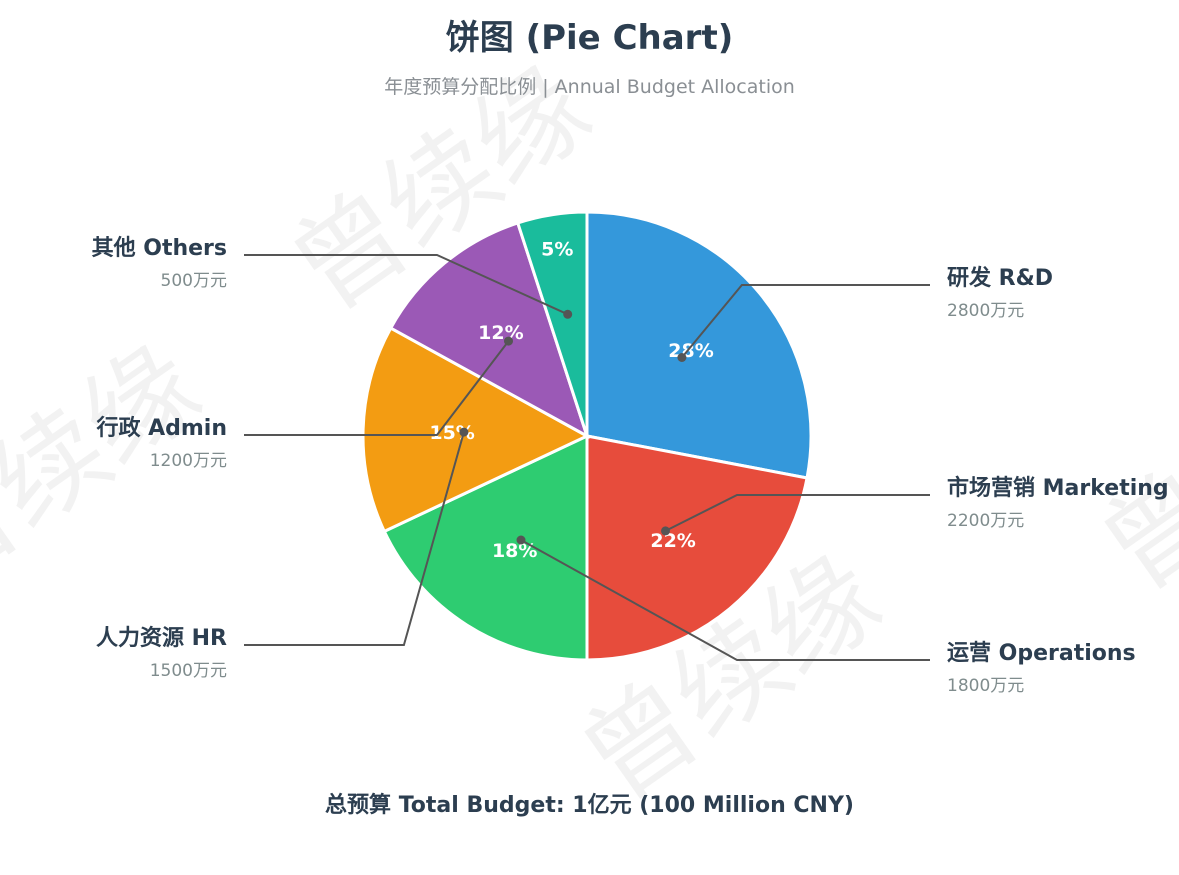  What do you see at coordinates (188, 461) in the screenshot?
I see `category-value-admin: 1200万元` at bounding box center [188, 461].